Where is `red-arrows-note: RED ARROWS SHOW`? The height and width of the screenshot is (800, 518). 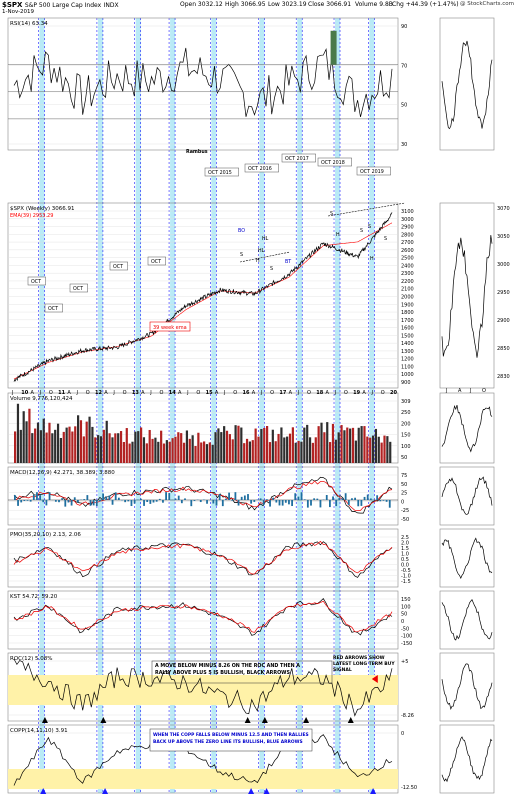
red-arrows-note: RED ARROWS SHOW is located at coordinates (359, 658).